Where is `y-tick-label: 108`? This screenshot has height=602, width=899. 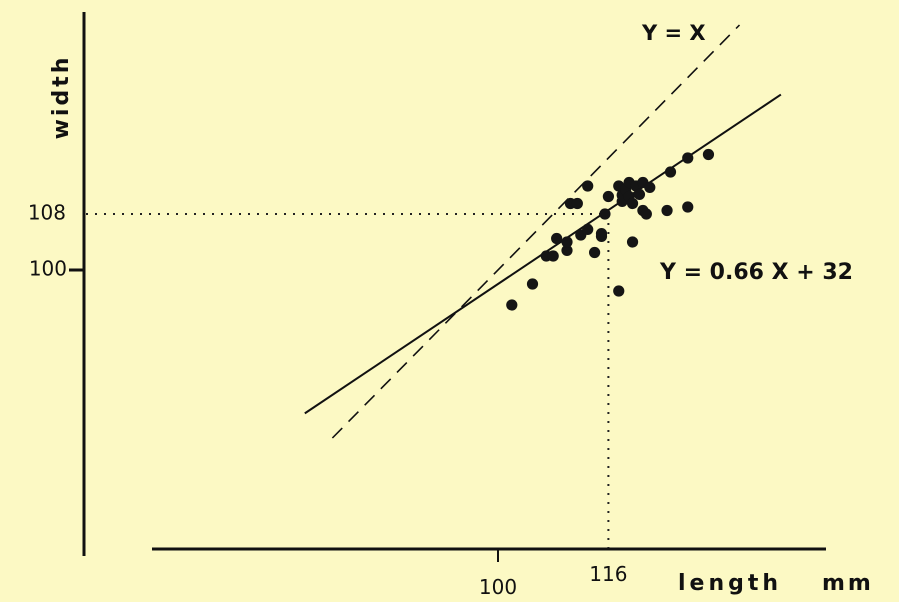
y-tick-label: 108 is located at coordinates (47, 213).